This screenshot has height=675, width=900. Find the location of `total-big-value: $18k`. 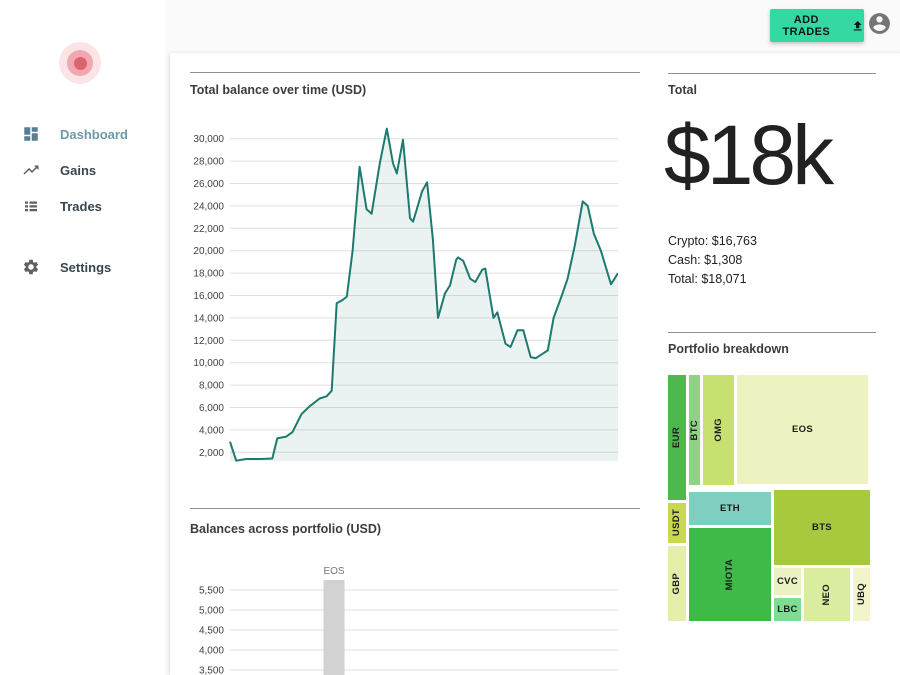

total-big-value: $18k is located at coordinates (749, 155).